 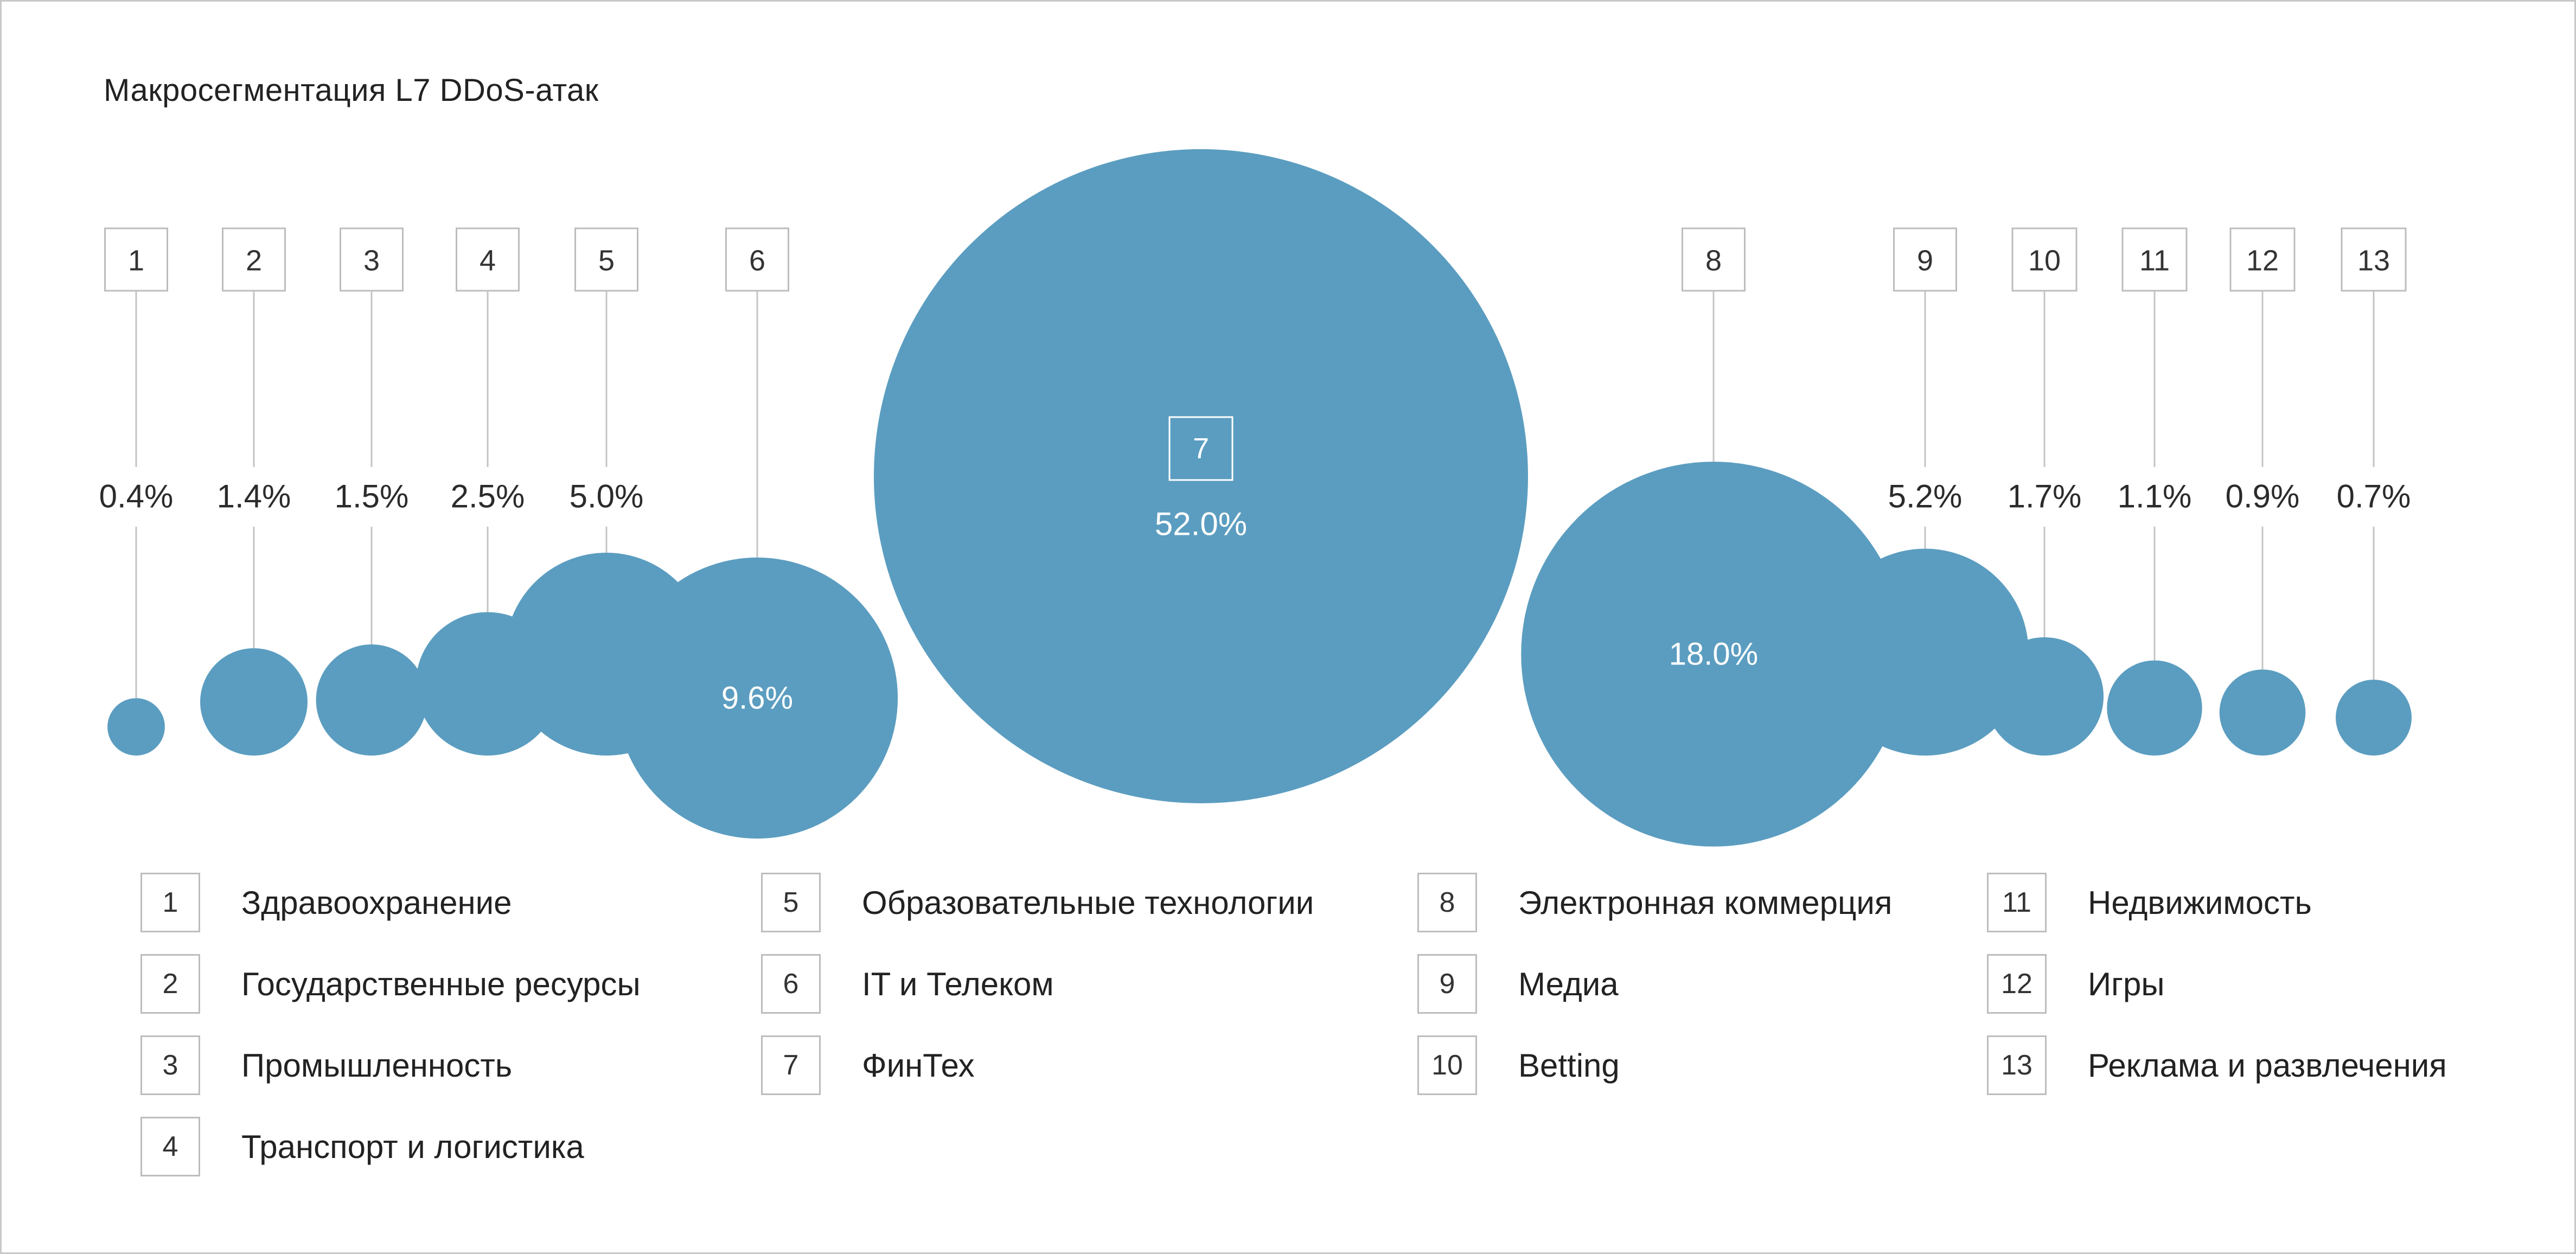 I want to click on value-label-8: 18.0%, so click(x=1713, y=655).